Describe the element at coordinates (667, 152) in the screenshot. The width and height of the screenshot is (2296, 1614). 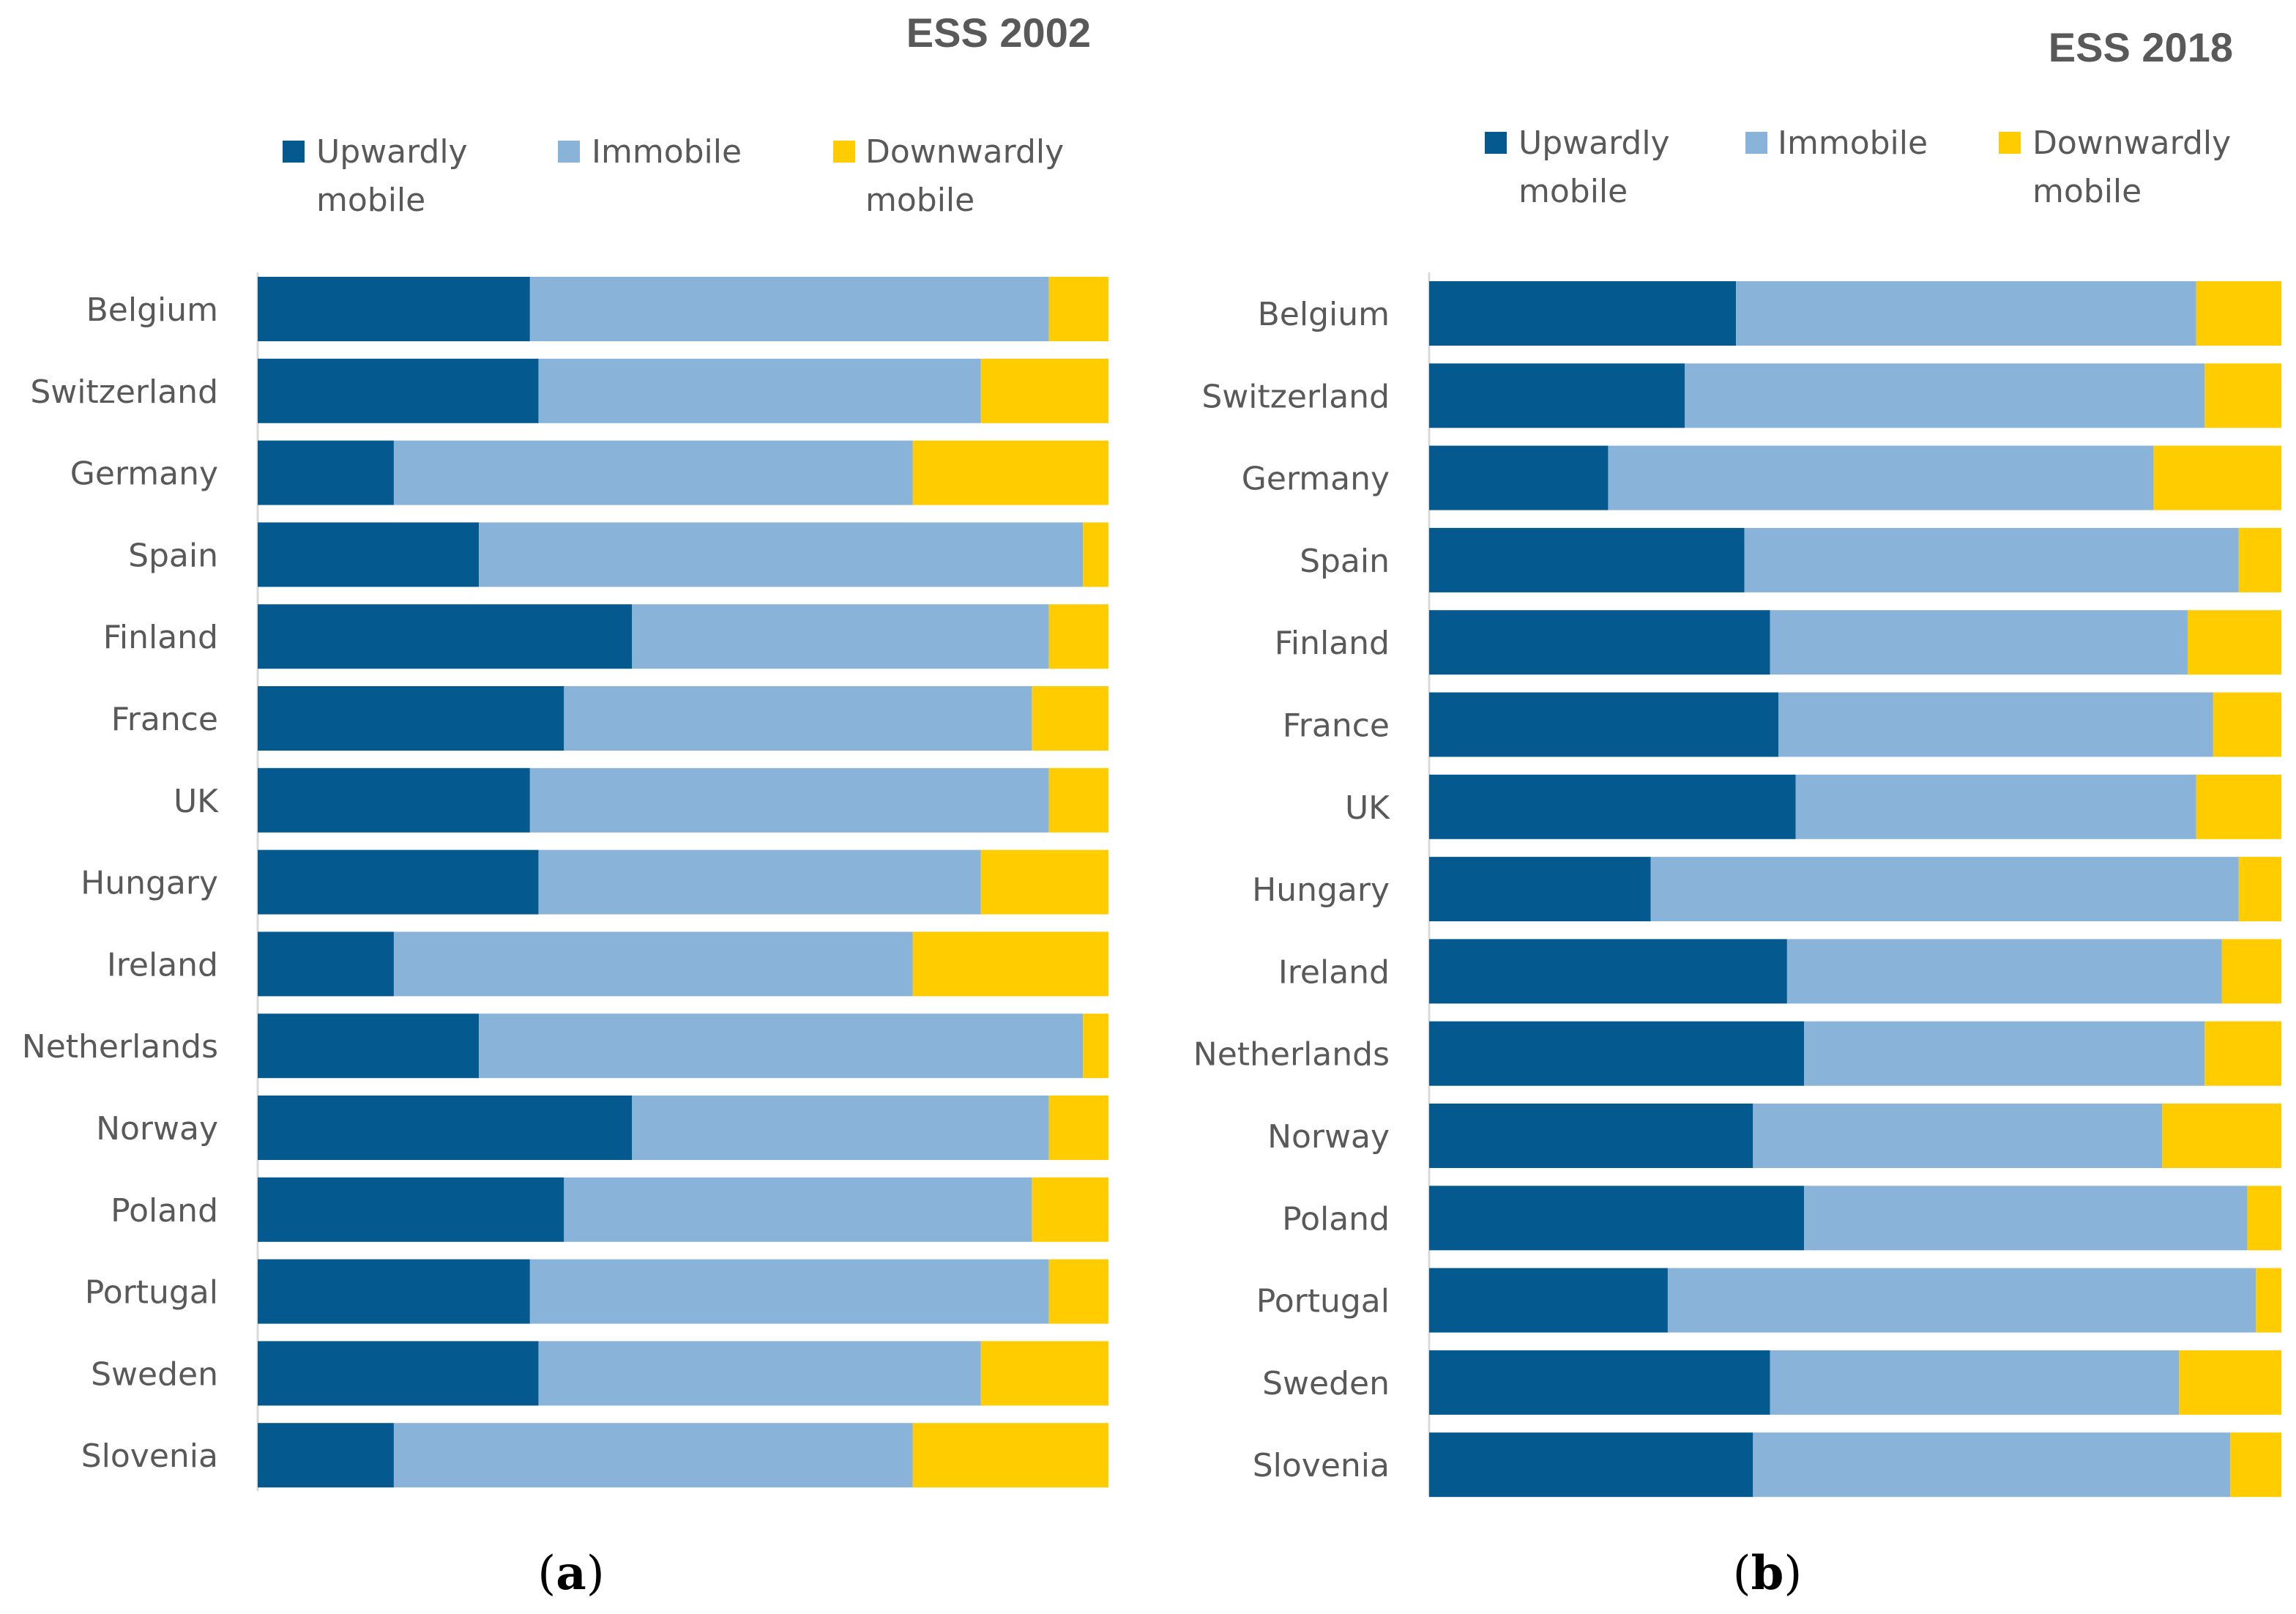
I see `panel-a-legend-label-1: Immobile` at that location.